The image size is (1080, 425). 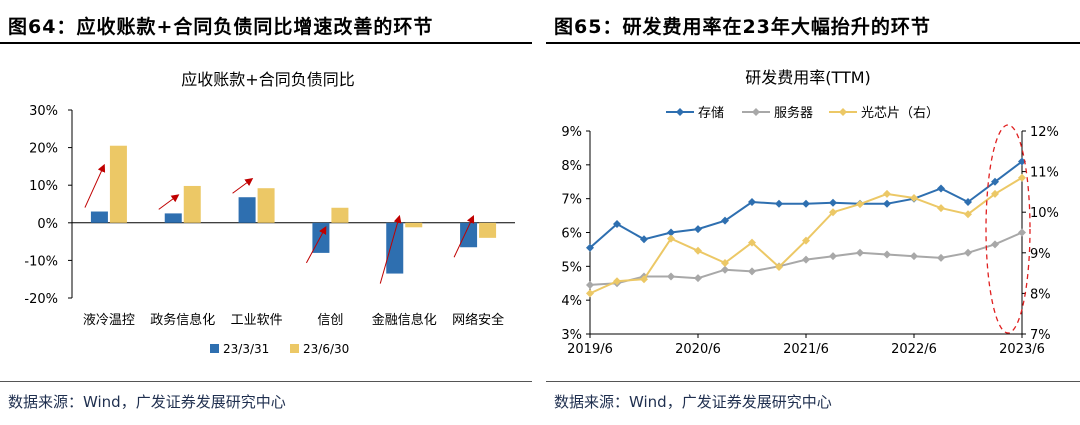 I want to click on source-note-right: 数据来源：Wind，广发证券发展研究中心, so click(x=693, y=402).